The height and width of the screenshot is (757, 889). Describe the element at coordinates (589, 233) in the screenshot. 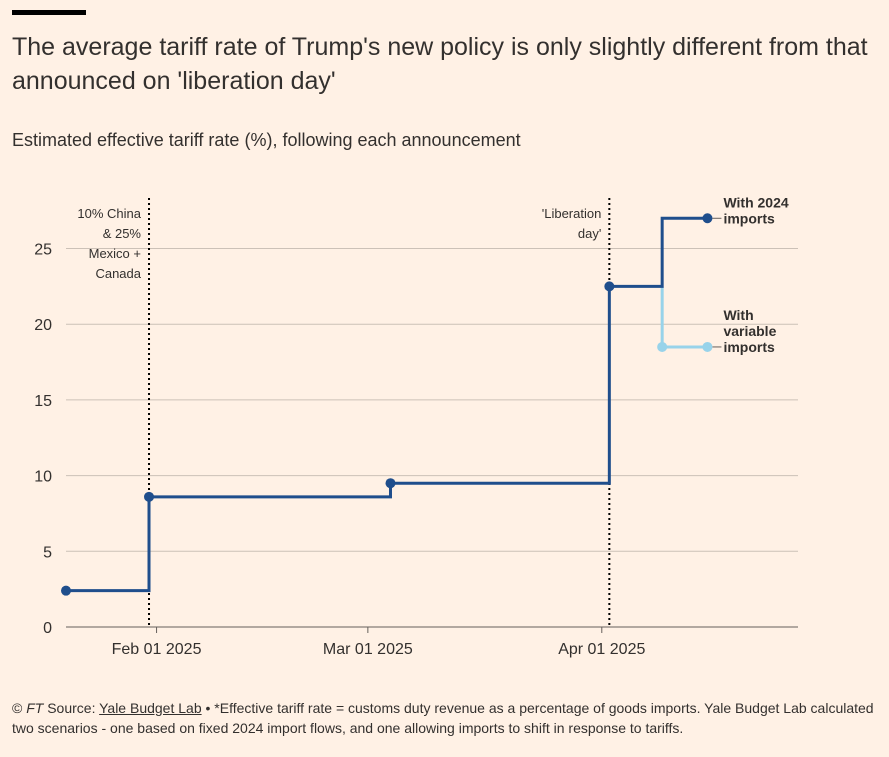

I see `annotation-text-1-1: day'` at that location.